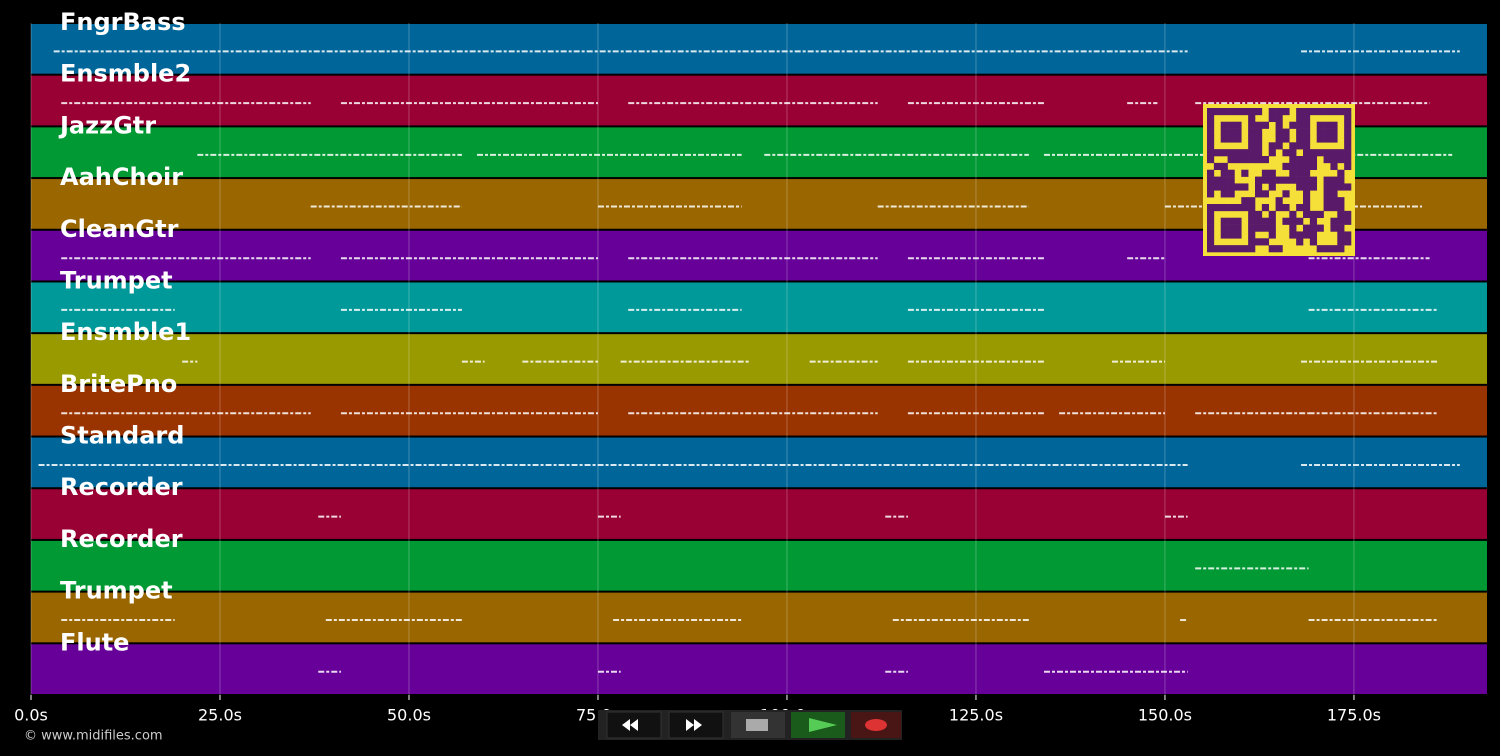  What do you see at coordinates (876, 725) in the screenshot?
I see `record-icon` at bounding box center [876, 725].